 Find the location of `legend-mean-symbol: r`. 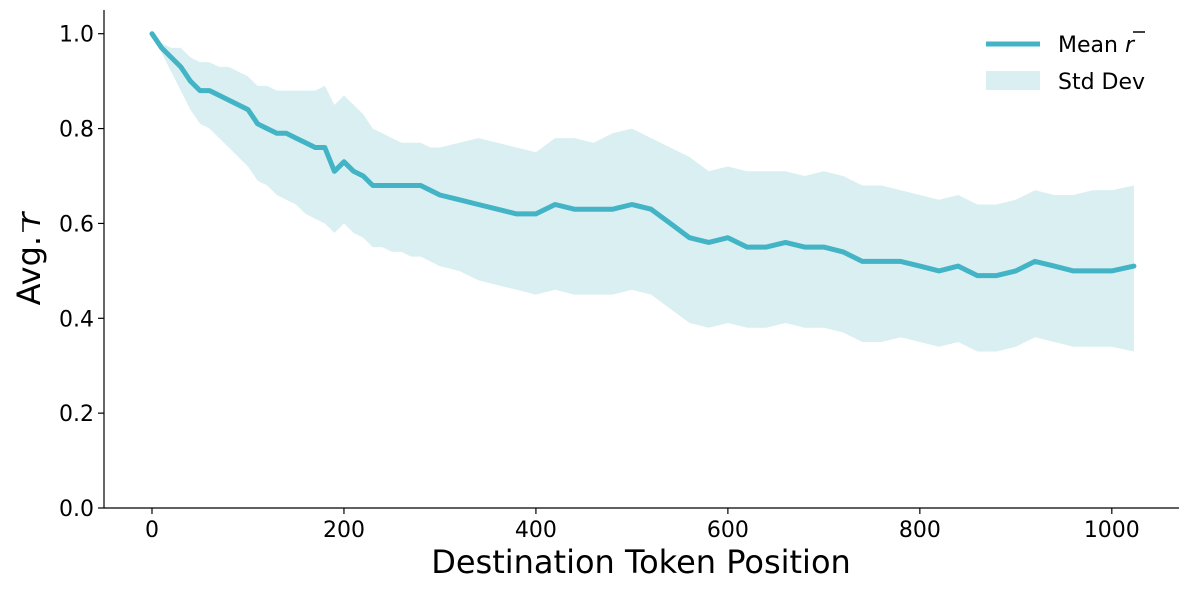

legend-mean-symbol: r is located at coordinates (1130, 45).